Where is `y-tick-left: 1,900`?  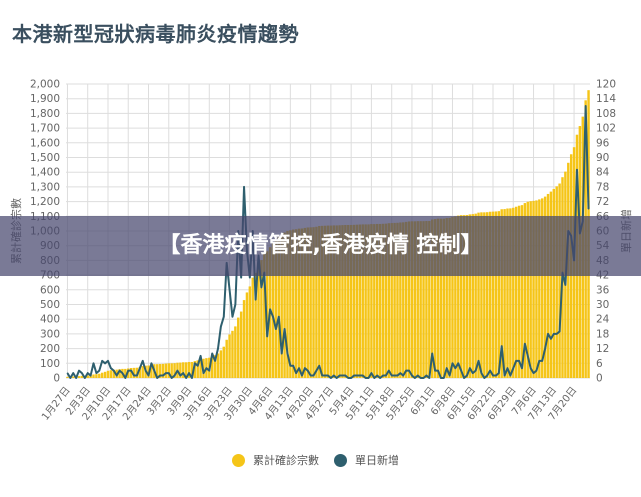 y-tick-left: 1,900 is located at coordinates (45, 99).